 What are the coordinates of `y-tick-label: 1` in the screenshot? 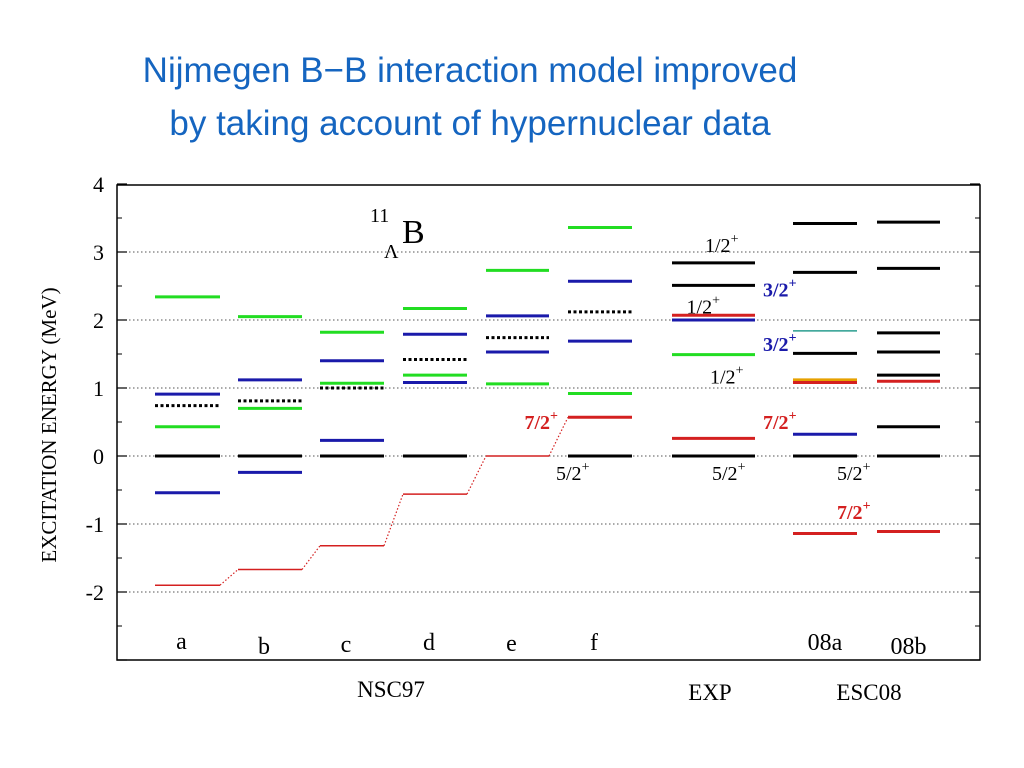 It's located at (98, 388).